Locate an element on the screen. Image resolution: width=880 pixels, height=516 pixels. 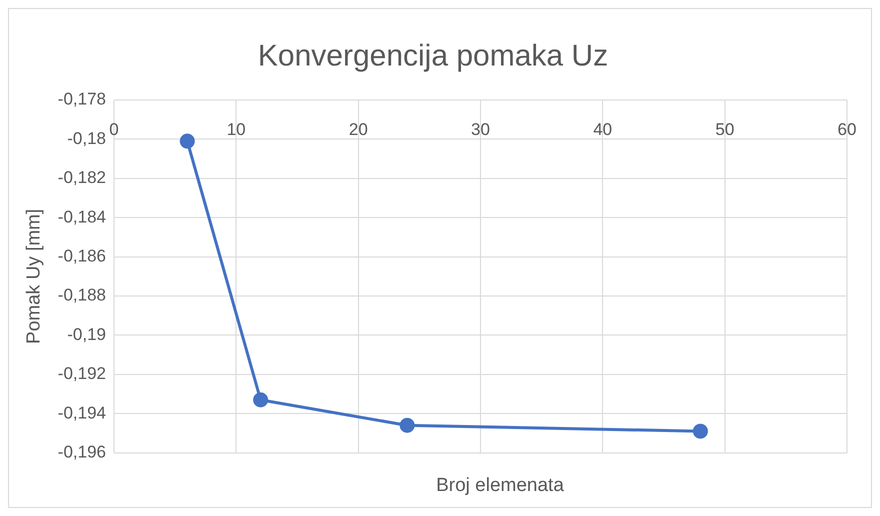
y-tick-label: -0,188 is located at coordinates (82, 295).